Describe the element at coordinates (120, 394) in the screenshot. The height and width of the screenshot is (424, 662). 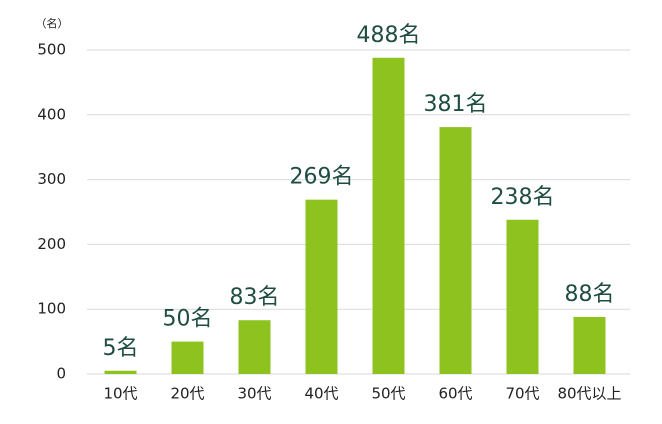
I see `x-tick-label: 10代` at that location.